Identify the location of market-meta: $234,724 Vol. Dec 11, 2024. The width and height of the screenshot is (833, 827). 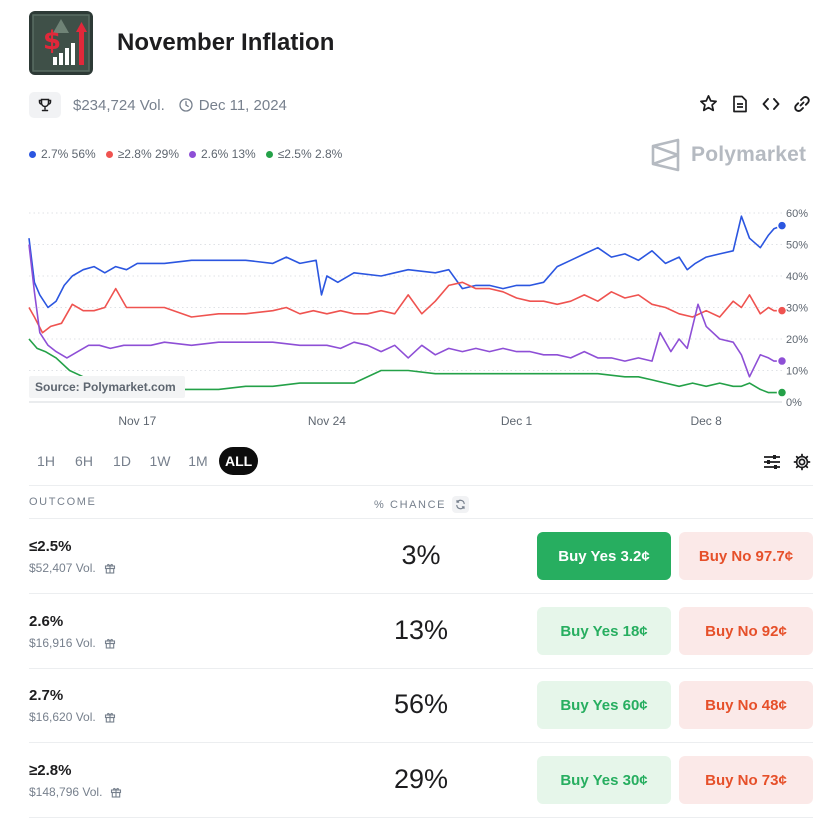
(158, 105).